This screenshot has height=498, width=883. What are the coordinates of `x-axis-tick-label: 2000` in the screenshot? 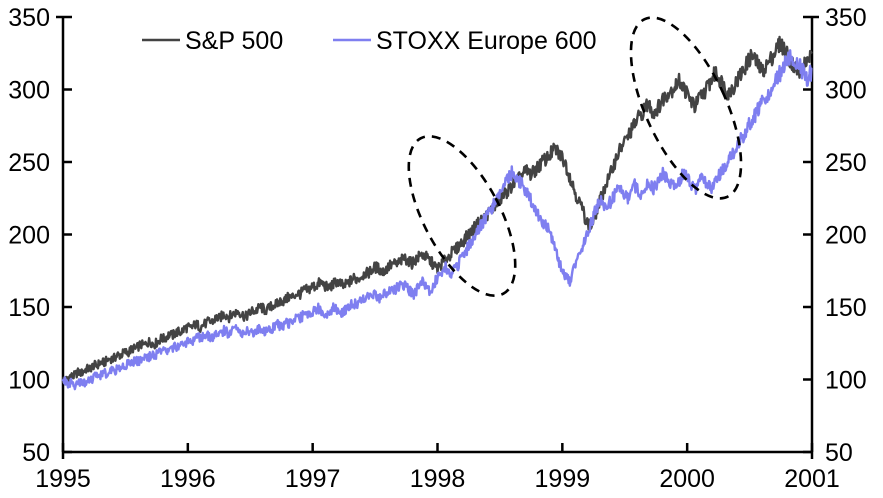 It's located at (687, 479).